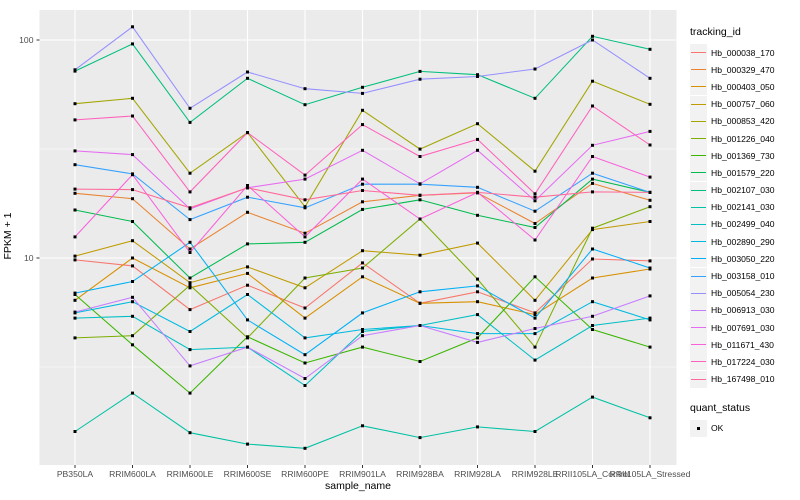  Describe the element at coordinates (743, 241) in the screenshot. I see `legend-entry-label: Hb_002890_290` at that location.